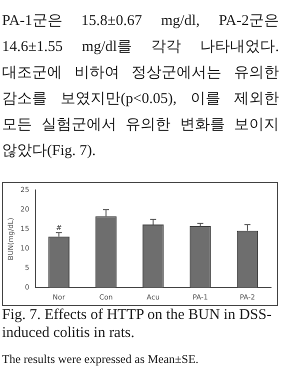  Describe the element at coordinates (137, 324) in the screenshot. I see `caption: Fig. 7. Effects of HTTP on the BUN in DSS-induced colitis in rats.` at that location.